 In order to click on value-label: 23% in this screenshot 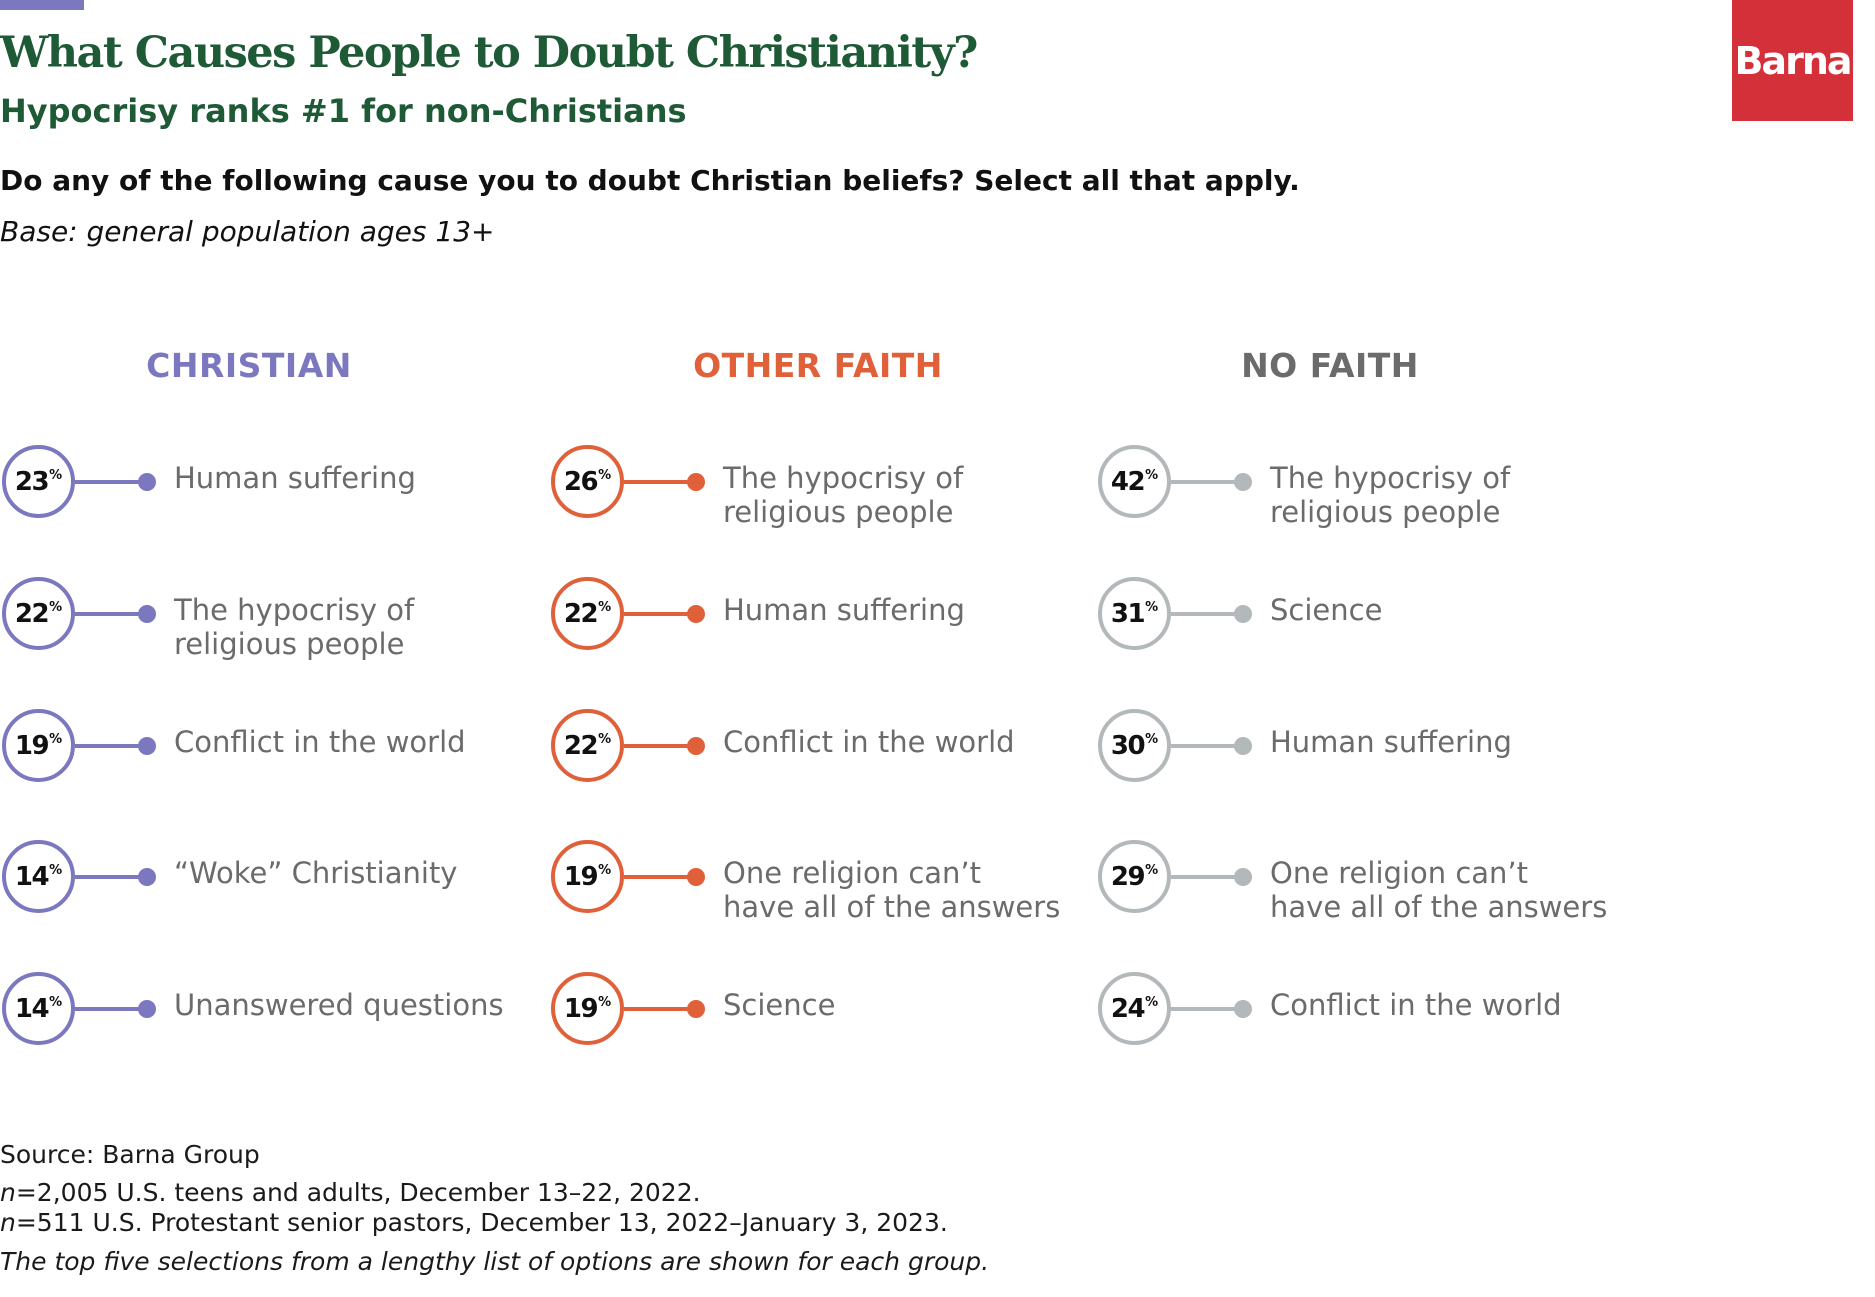, I will do `click(38, 481)`.